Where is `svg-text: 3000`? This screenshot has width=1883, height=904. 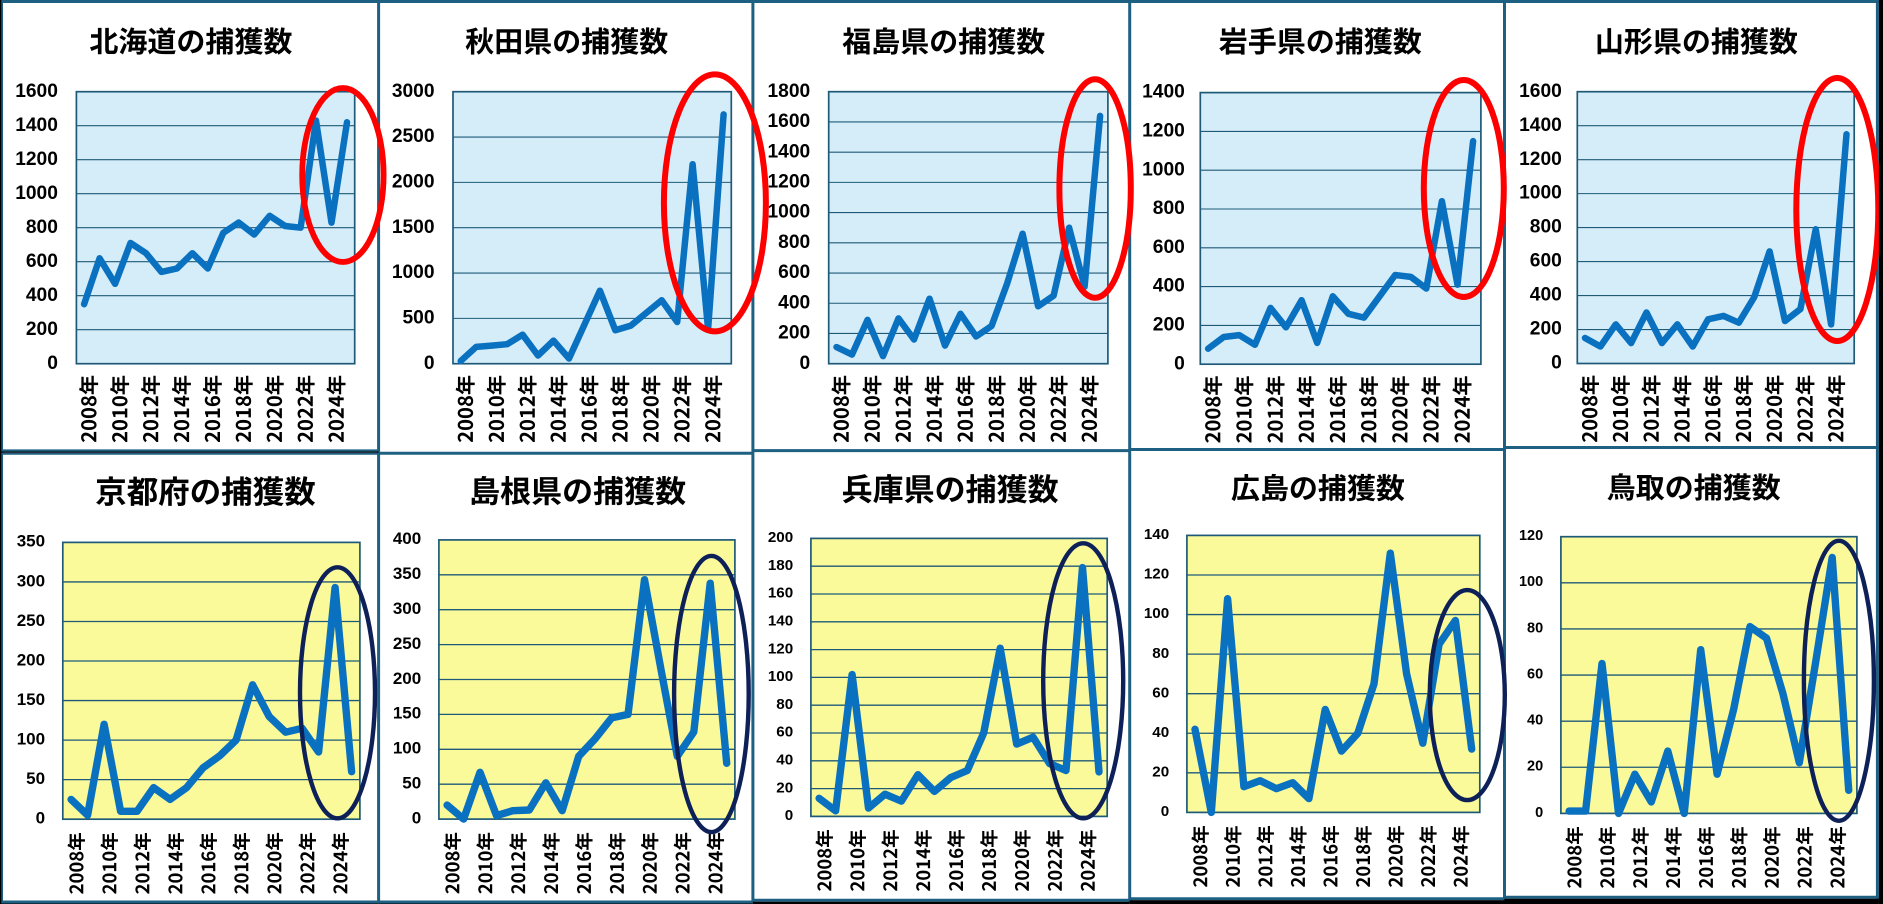 svg-text: 3000 is located at coordinates (413, 91).